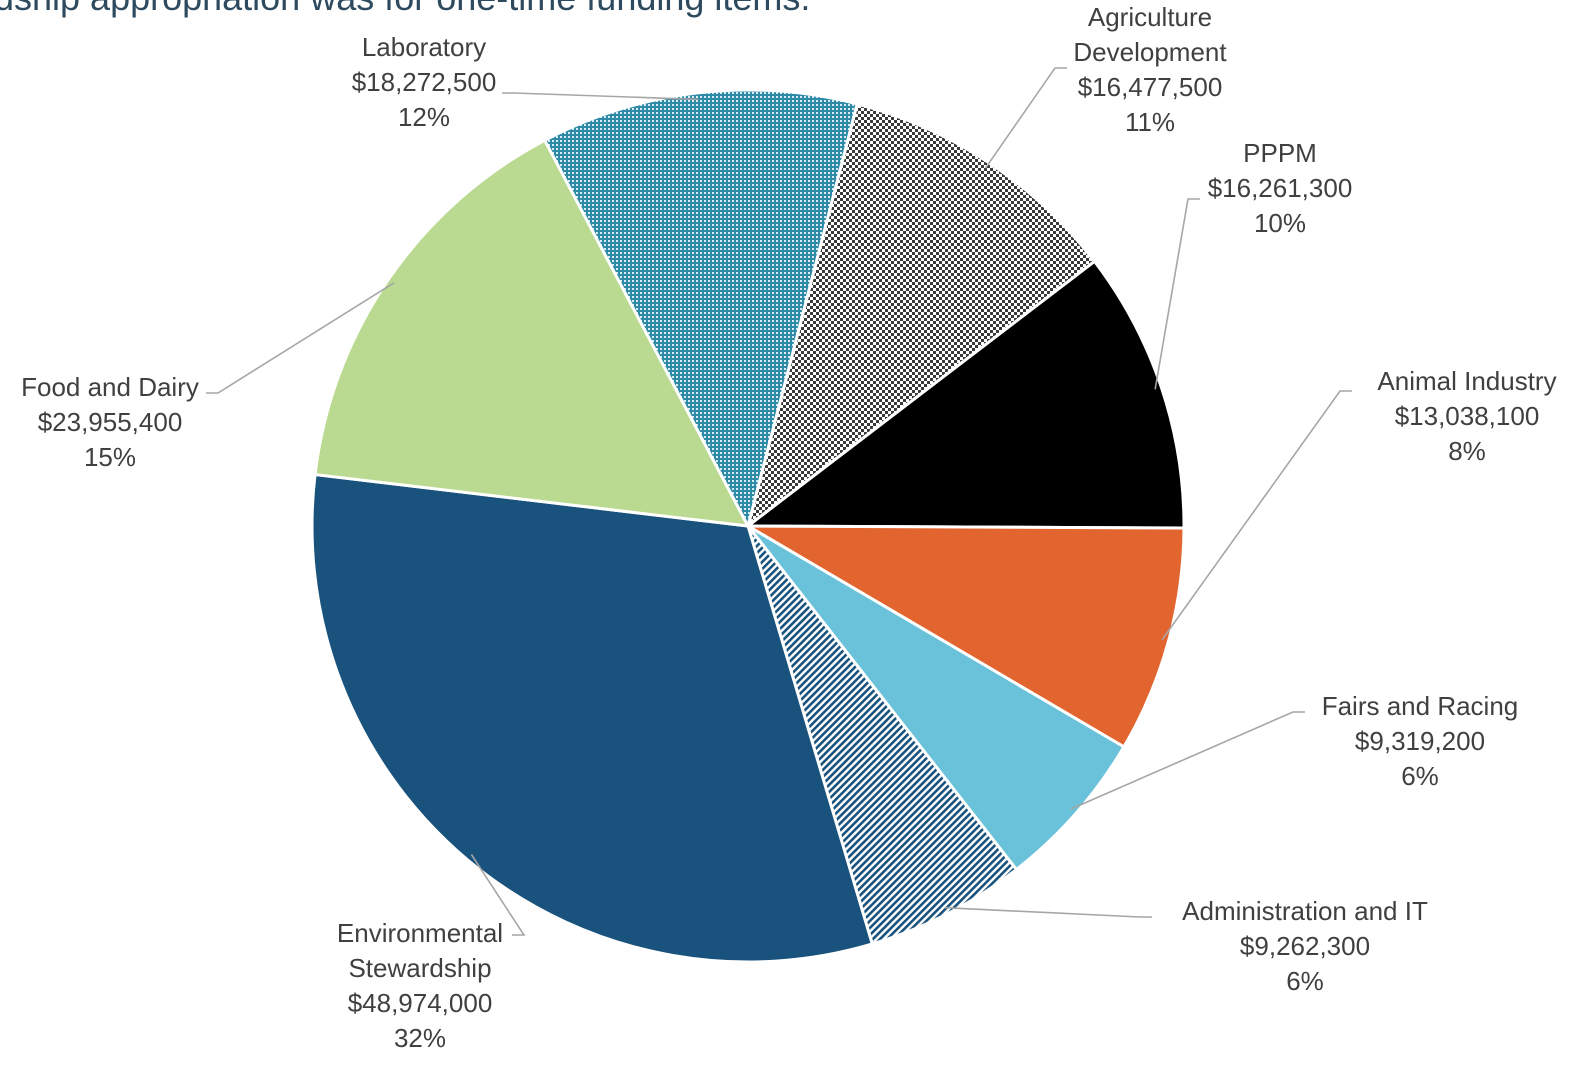 This screenshot has width=1591, height=1070. I want to click on pie-slice-laboratory, so click(701, 308).